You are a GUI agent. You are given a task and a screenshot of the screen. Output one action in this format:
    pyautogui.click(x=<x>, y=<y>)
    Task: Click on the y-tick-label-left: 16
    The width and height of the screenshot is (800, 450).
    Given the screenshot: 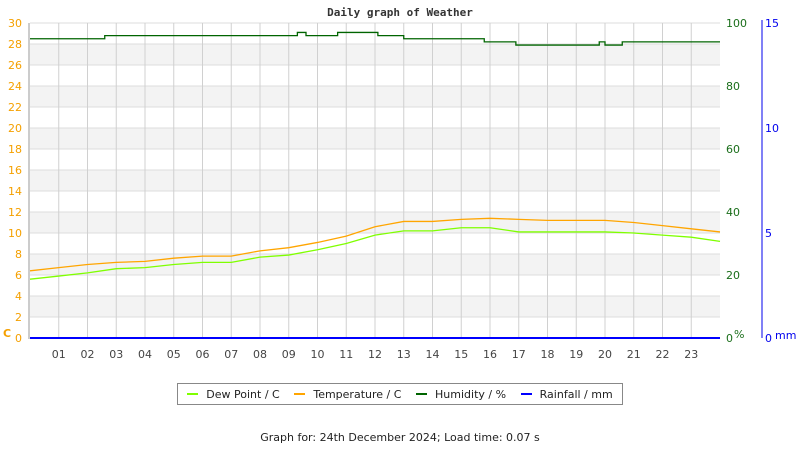 What is the action you would take?
    pyautogui.click(x=15, y=170)
    